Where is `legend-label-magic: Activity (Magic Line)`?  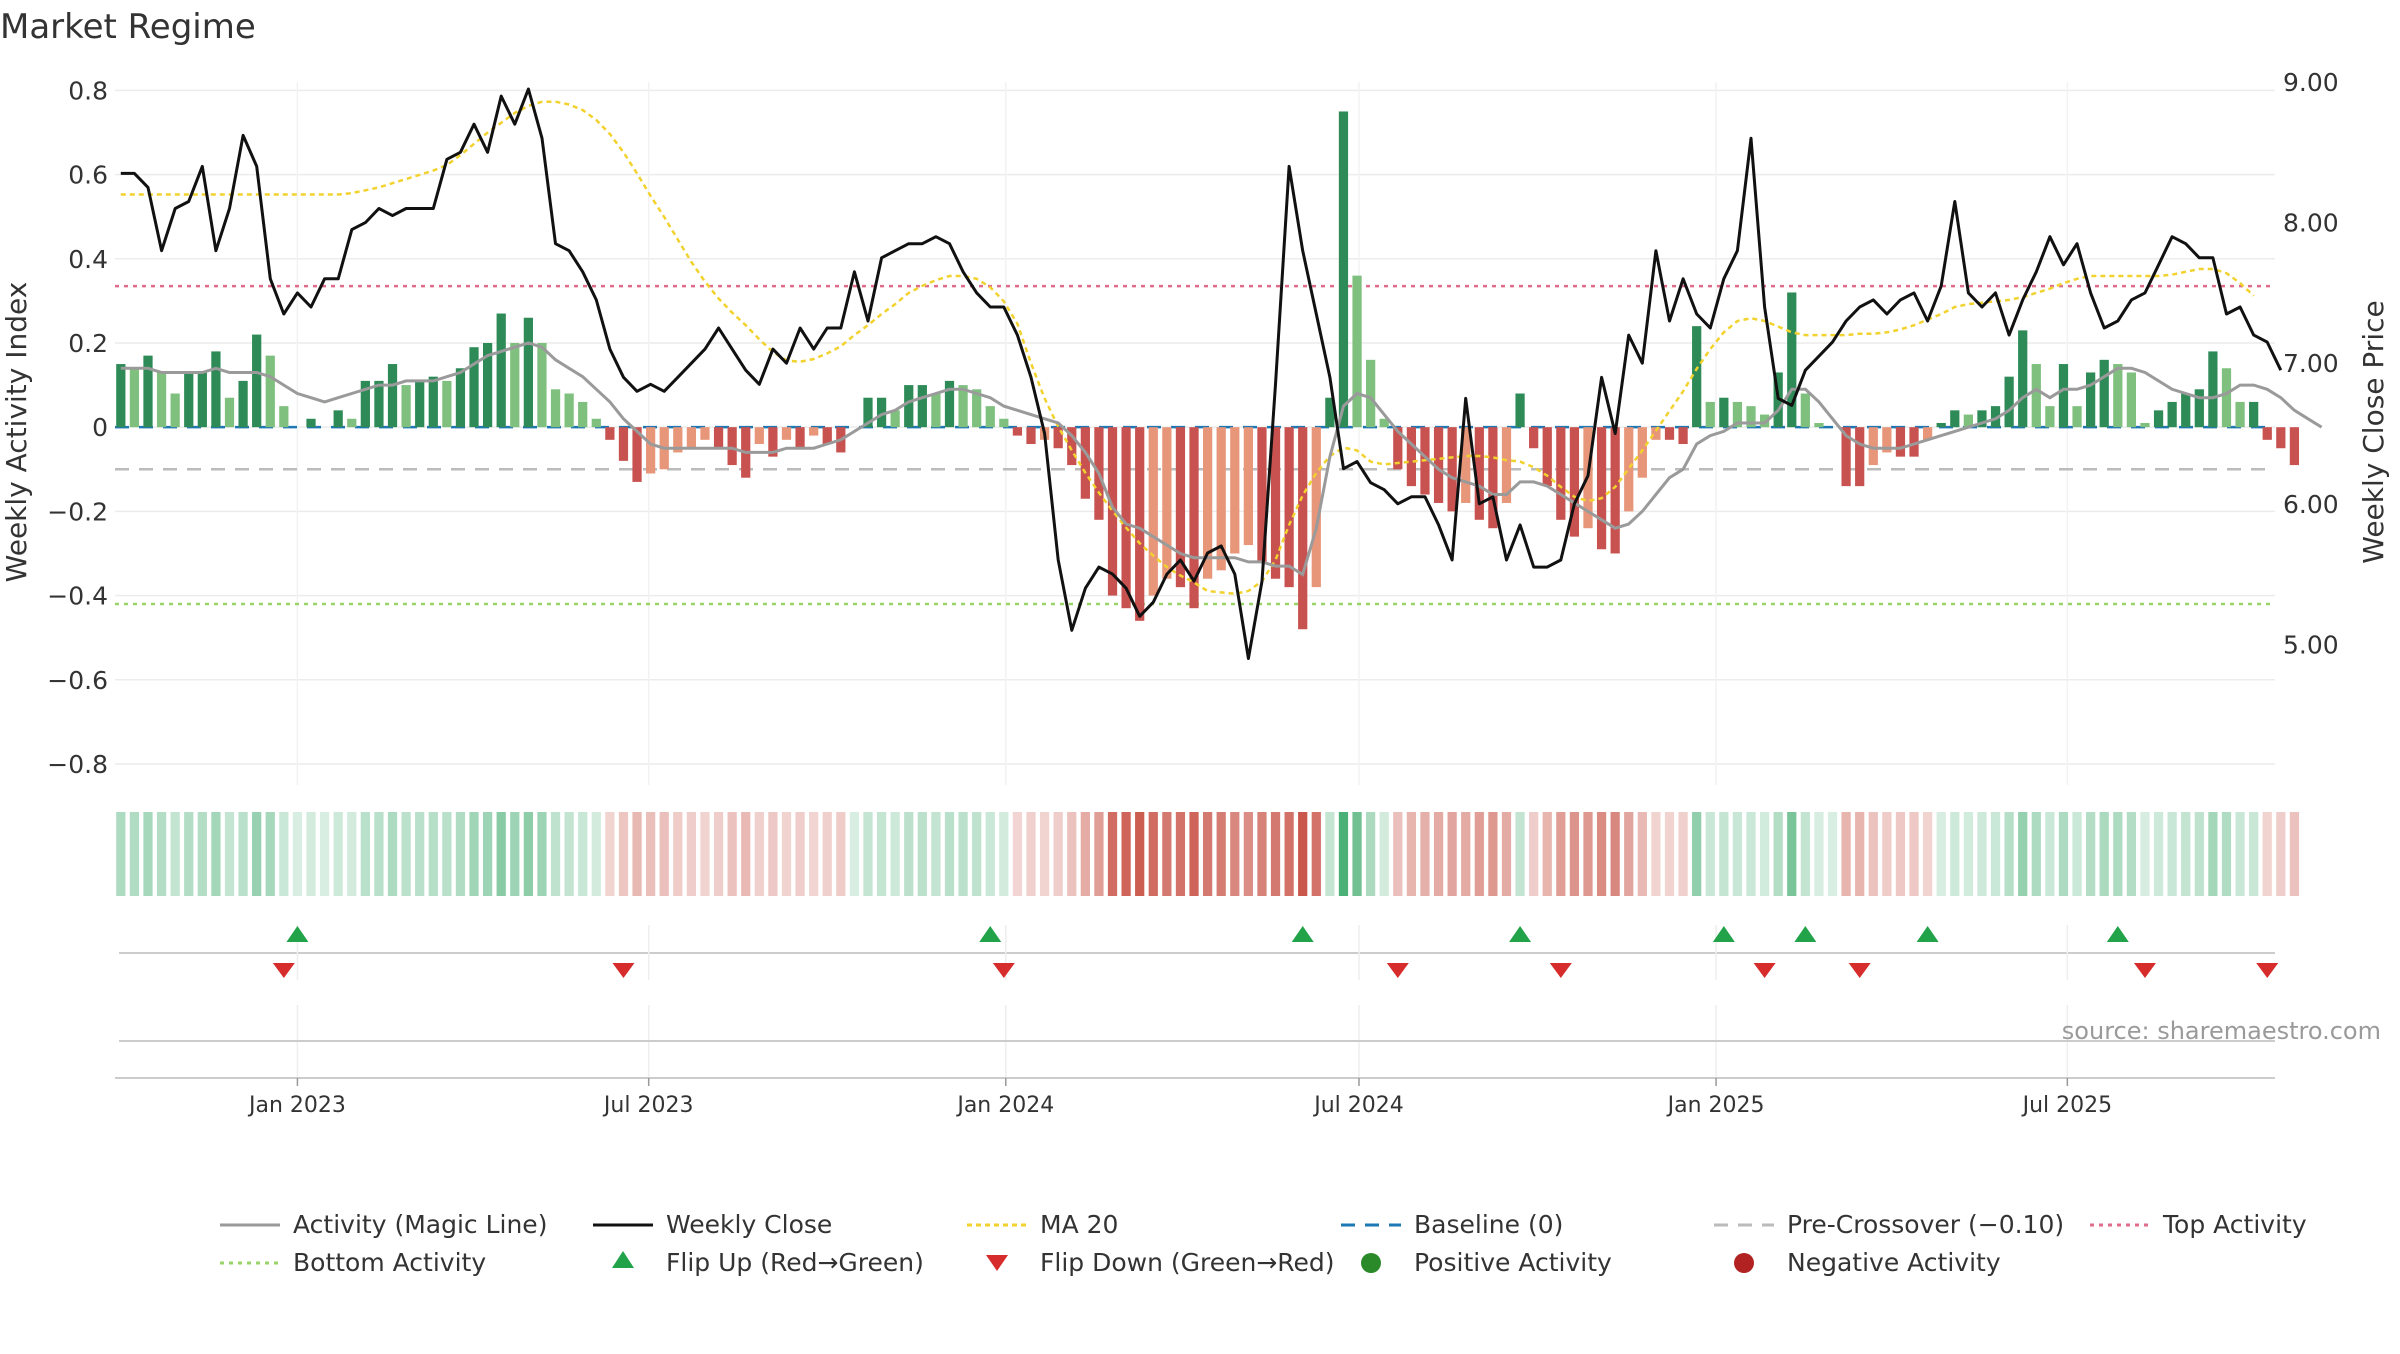 legend-label-magic: Activity (Magic Line) is located at coordinates (420, 1224).